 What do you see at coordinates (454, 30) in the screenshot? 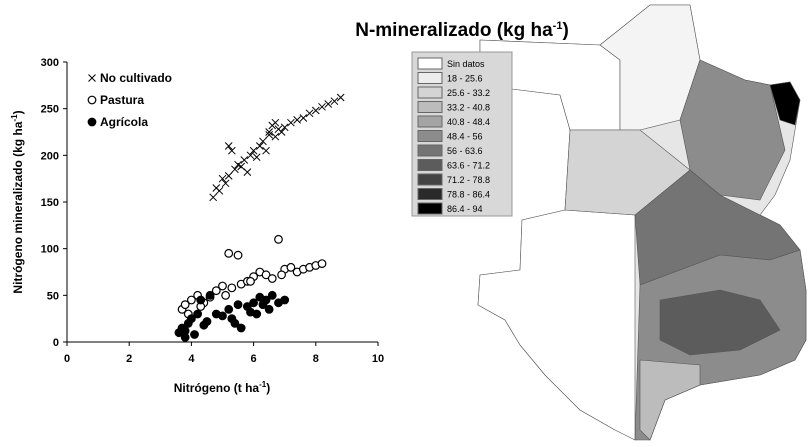
I see `title-text: N-mineralizado (kg ha` at bounding box center [454, 30].